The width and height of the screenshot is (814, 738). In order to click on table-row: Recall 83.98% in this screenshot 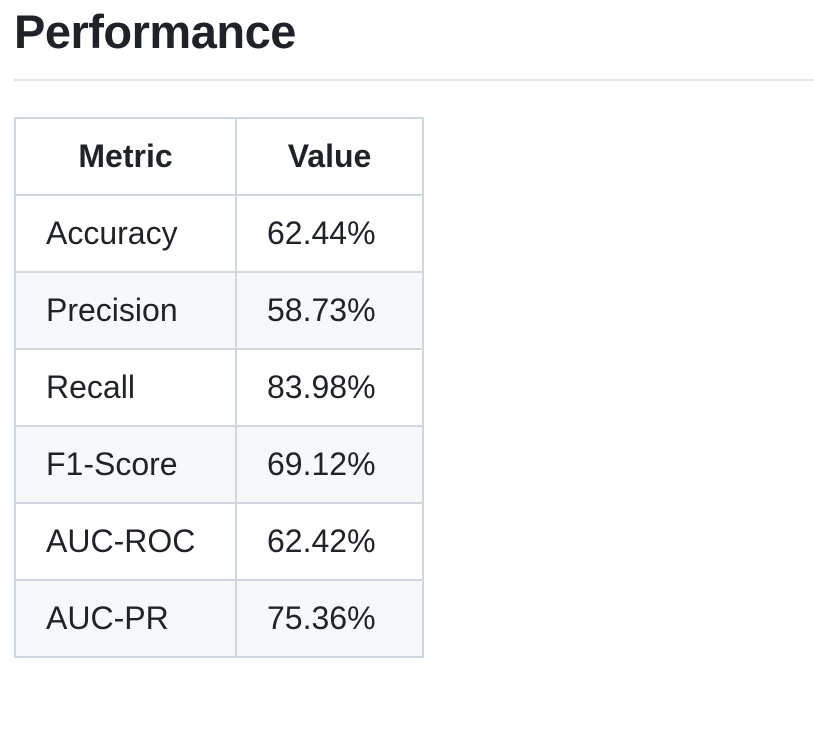, I will do `click(219, 387)`.